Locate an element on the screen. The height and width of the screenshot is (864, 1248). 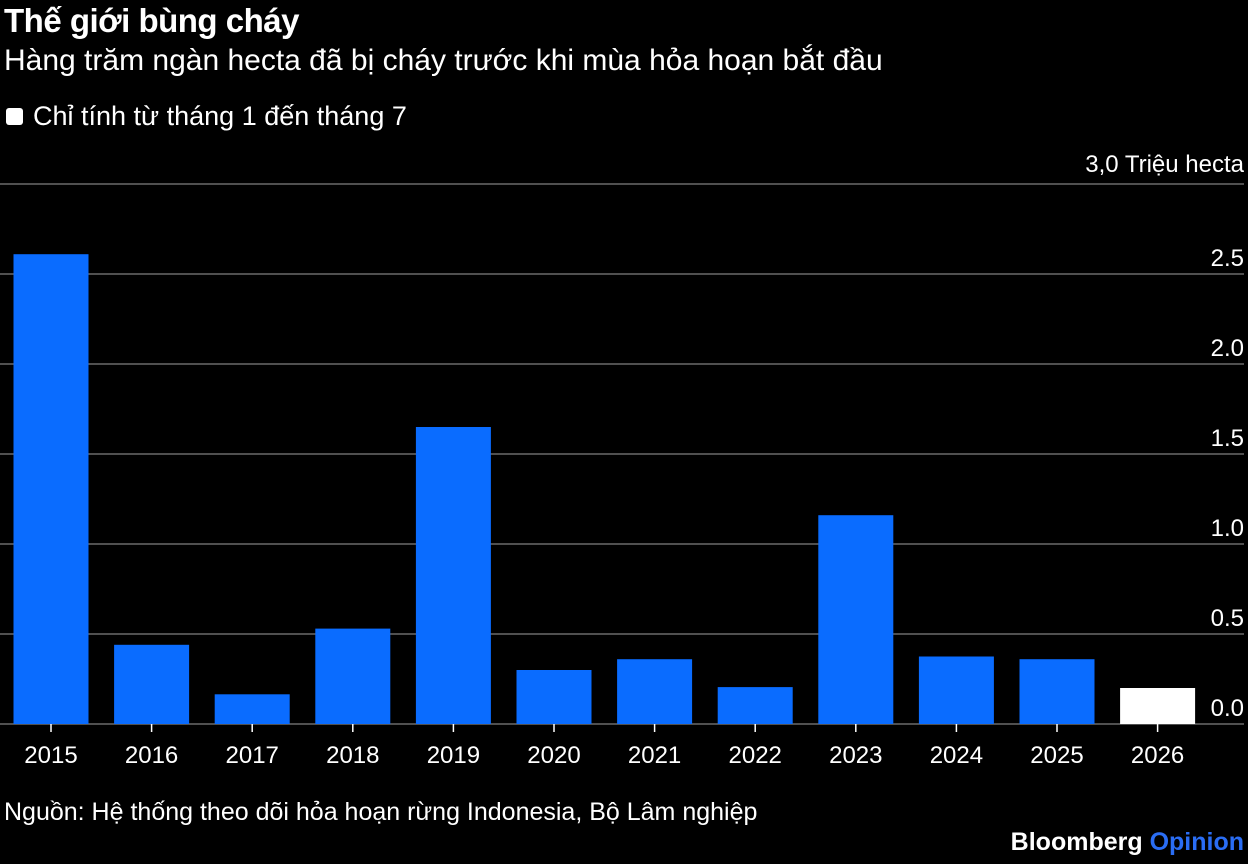
y-tick-label: 1.0 is located at coordinates (1227, 528).